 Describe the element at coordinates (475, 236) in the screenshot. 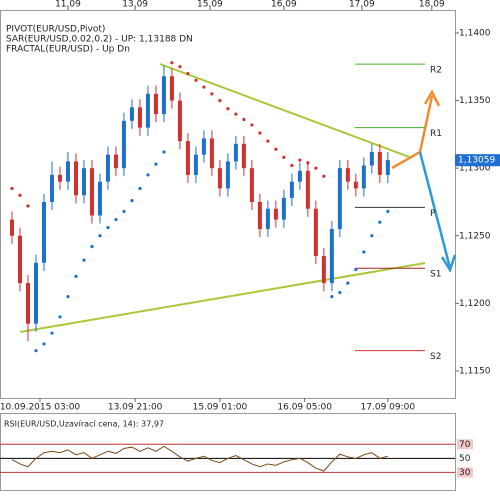

I see `y-tick-label: 1,1250` at that location.